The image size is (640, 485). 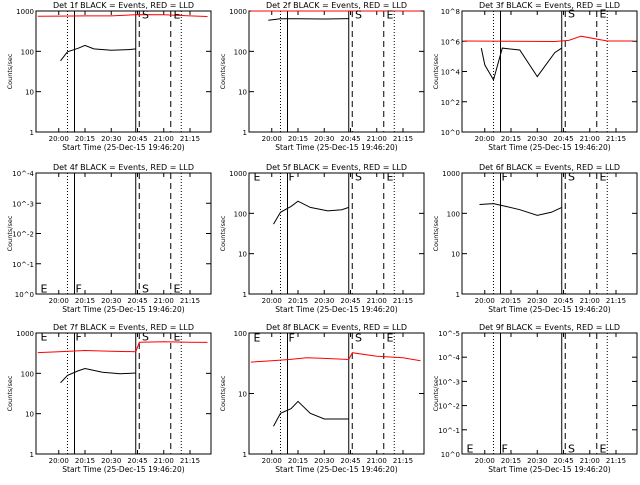 What do you see at coordinates (123, 327) in the screenshot?
I see `panel-title: Det 7f BLACK = Events, RED = LLD` at bounding box center [123, 327].